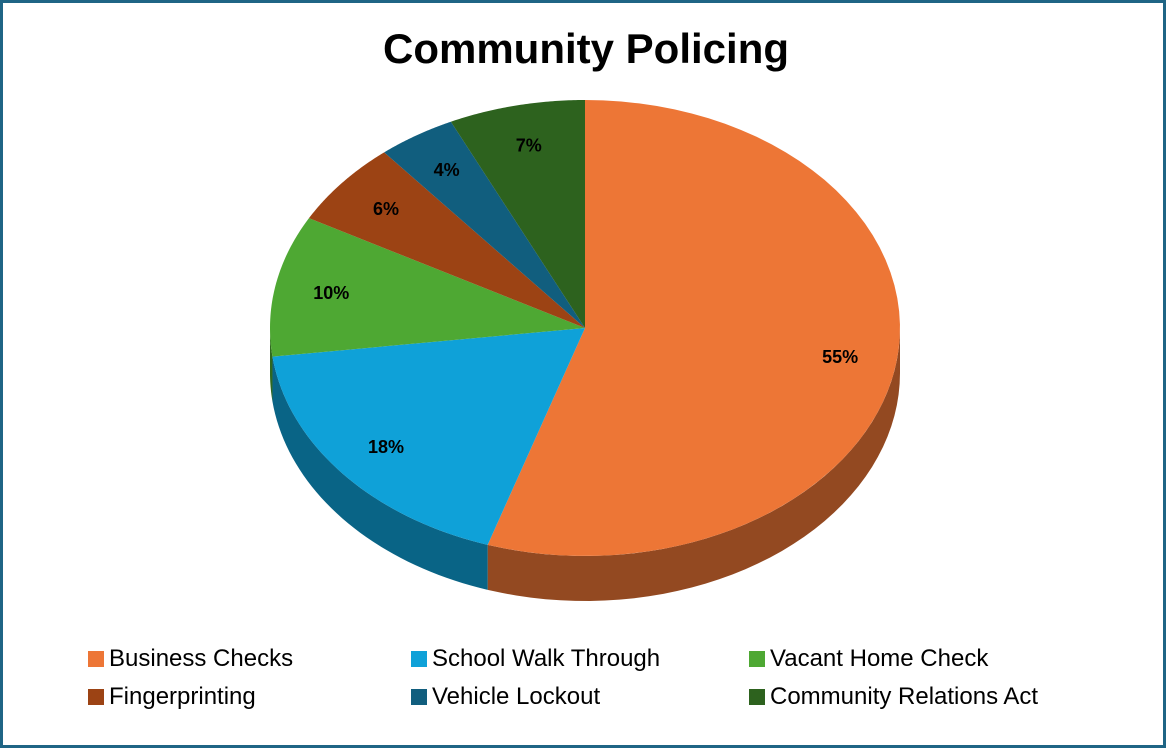 The height and width of the screenshot is (748, 1166). I want to click on pie-slice-vacant-home-check, so click(427, 287).